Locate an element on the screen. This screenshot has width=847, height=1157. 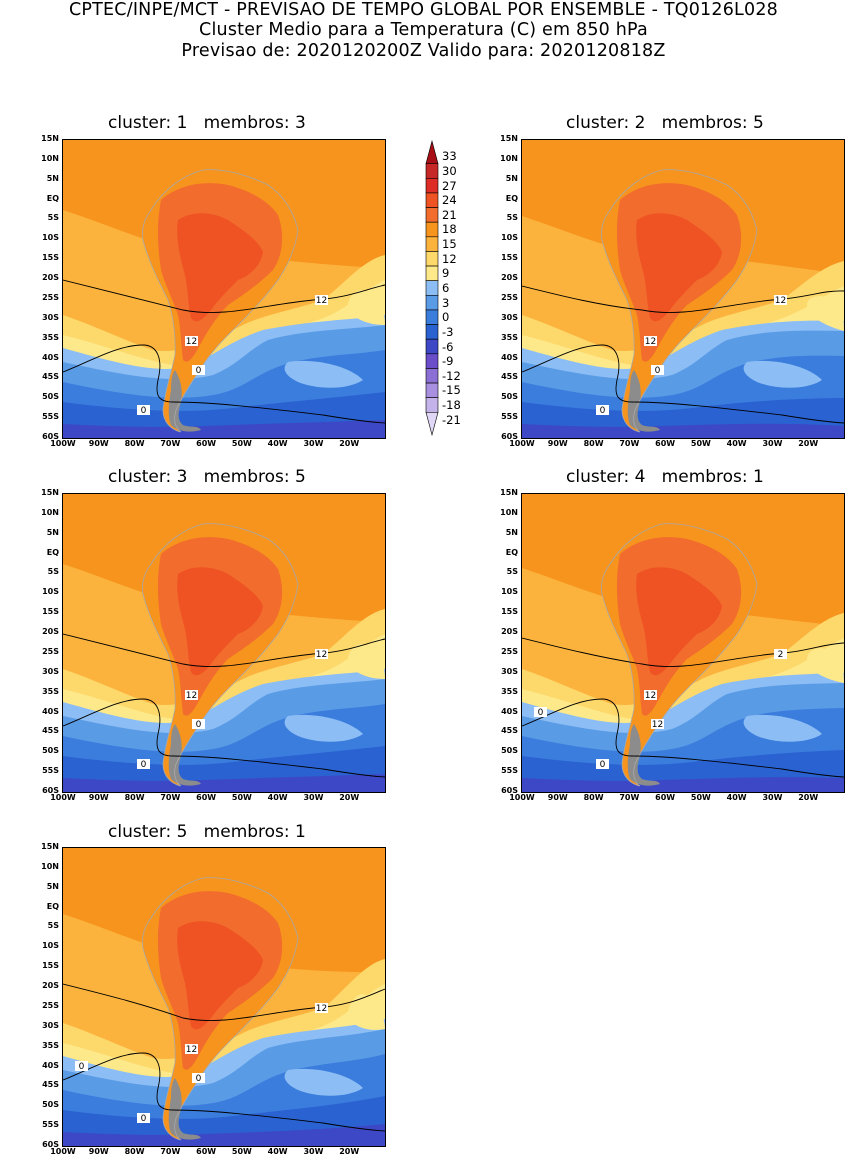
temp-band--6-8 is located at coordinates (224, 1135).